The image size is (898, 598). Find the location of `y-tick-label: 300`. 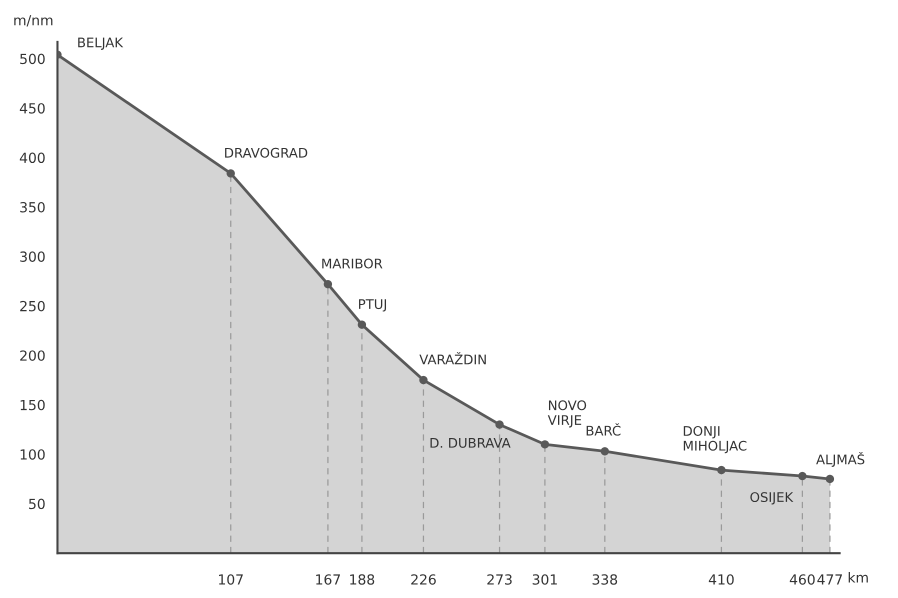

y-tick-label: 300 is located at coordinates (32, 256).